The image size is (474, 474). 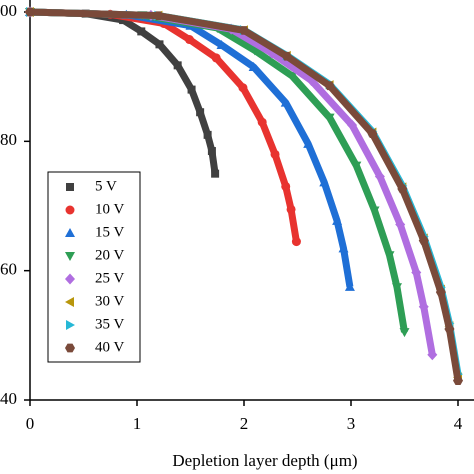 What do you see at coordinates (458, 423) in the screenshot?
I see `x-tick-label: 4` at bounding box center [458, 423].